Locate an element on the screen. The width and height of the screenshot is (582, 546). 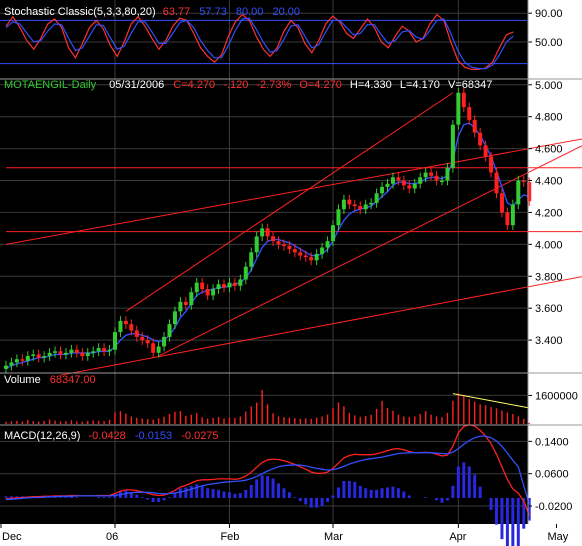
macd-header: MACD(12,26,9) -0.0428 -0.0153 -0.0275 is located at coordinates (111, 436).